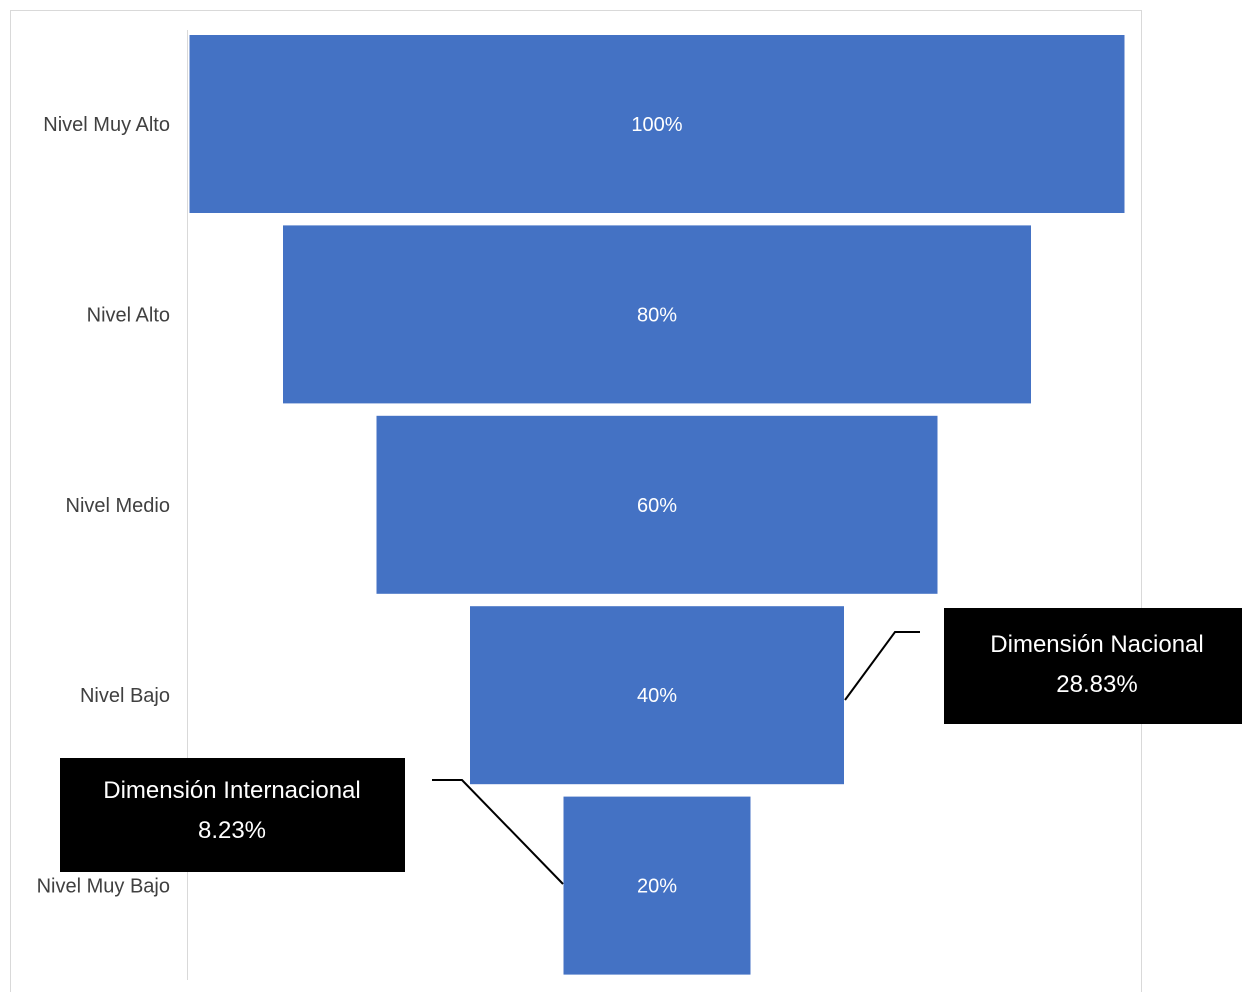 The height and width of the screenshot is (992, 1242). What do you see at coordinates (232, 830) in the screenshot?
I see `callout-internacional-value: 8.23%` at bounding box center [232, 830].